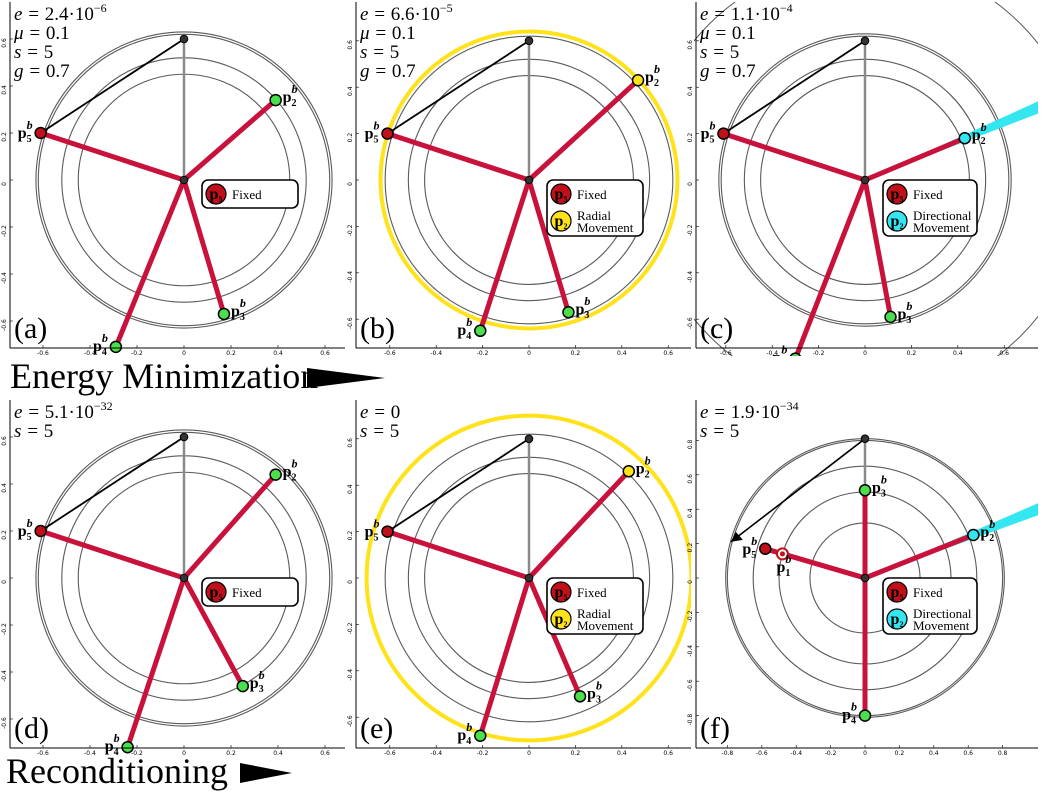 The height and width of the screenshot is (794, 1041). I want to click on legend-text: Fixed, so click(928, 592).